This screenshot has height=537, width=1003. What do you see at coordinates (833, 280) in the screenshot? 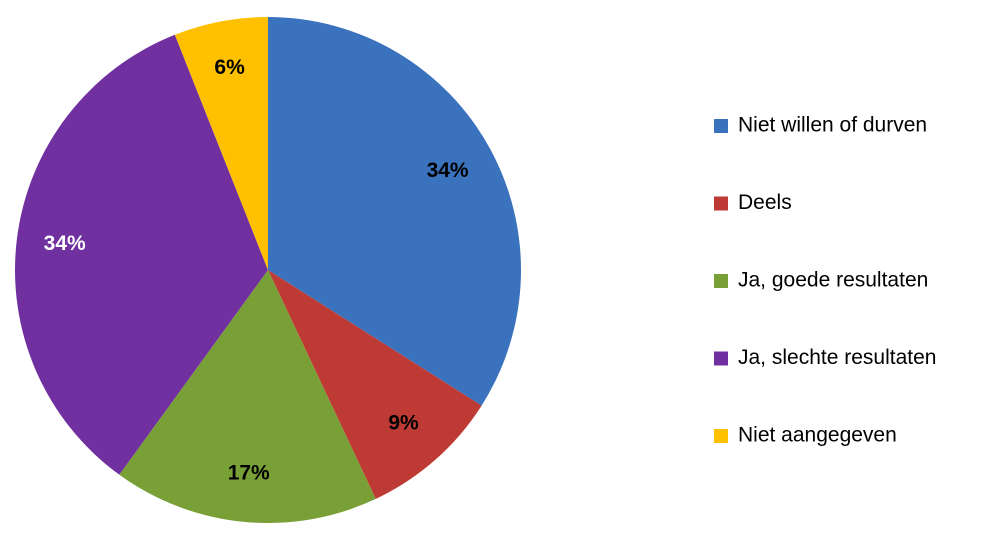
I see `legend-label: Ja, goede resultaten` at bounding box center [833, 280].